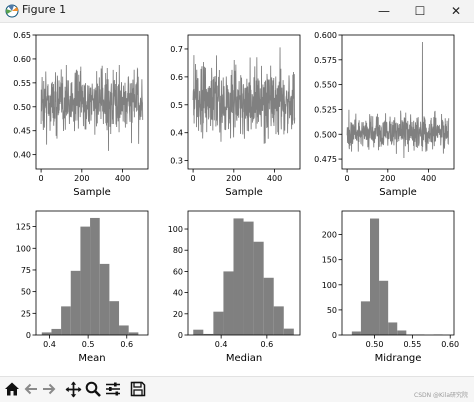 The height and width of the screenshot is (402, 474). What do you see at coordinates (325, 60) in the screenshot?
I see `y-tick-label: 0.575` at bounding box center [325, 60].